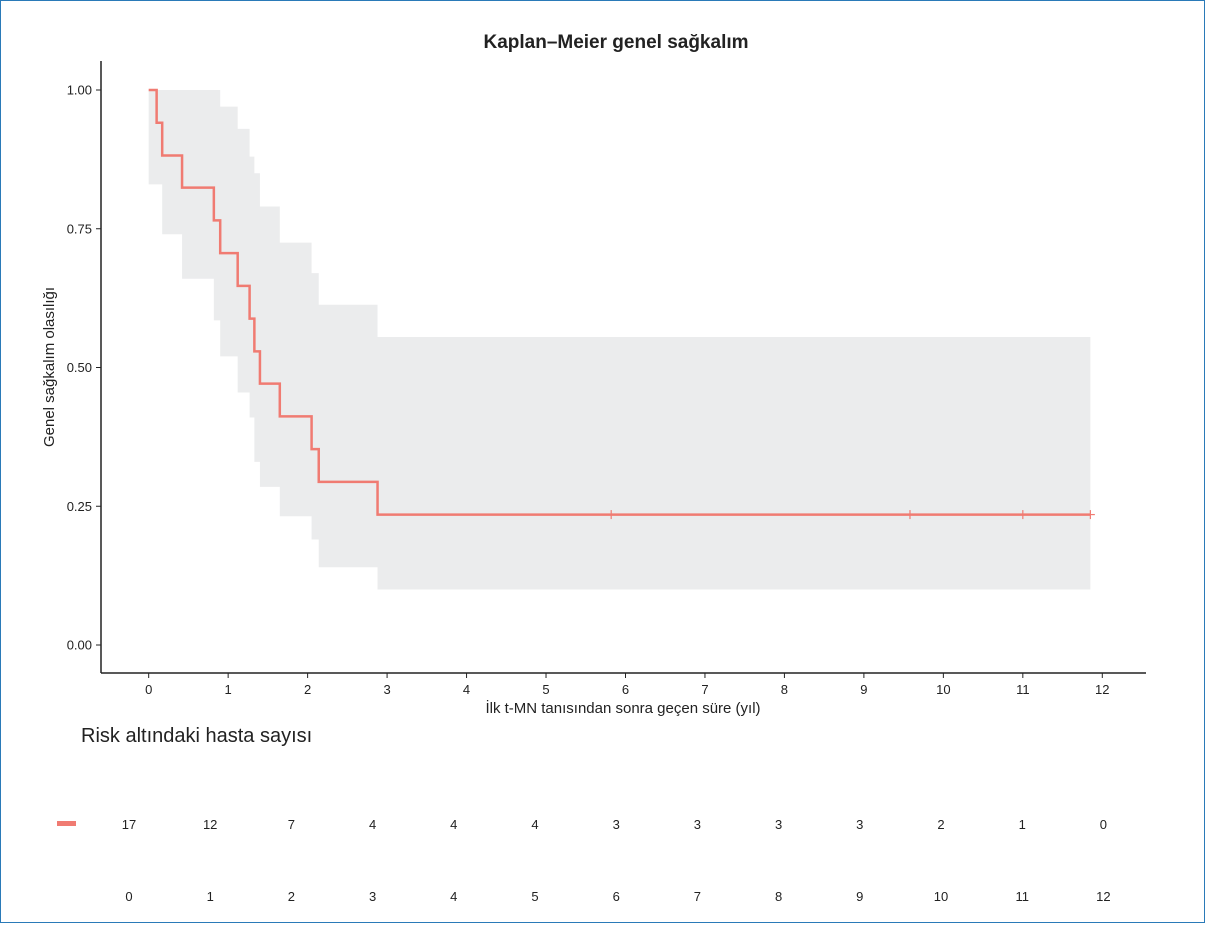  What do you see at coordinates (228, 689) in the screenshot?
I see `x-tick-label: 1` at bounding box center [228, 689].